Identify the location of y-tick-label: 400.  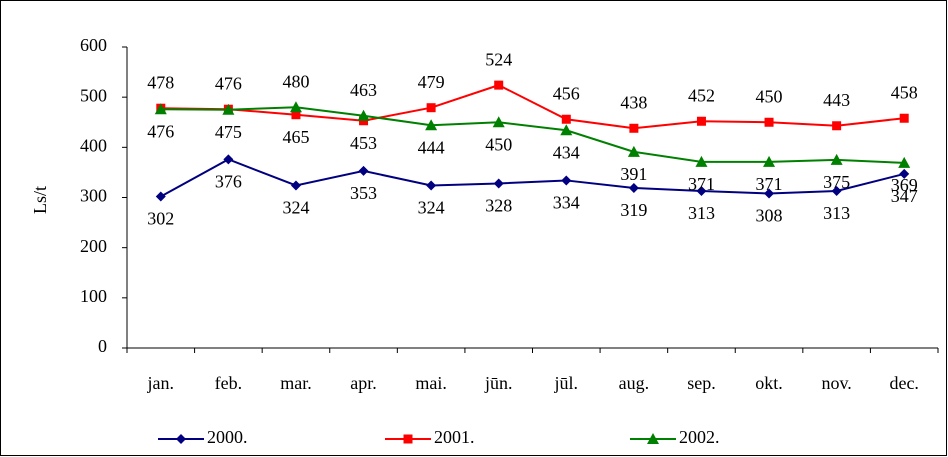
(93, 145).